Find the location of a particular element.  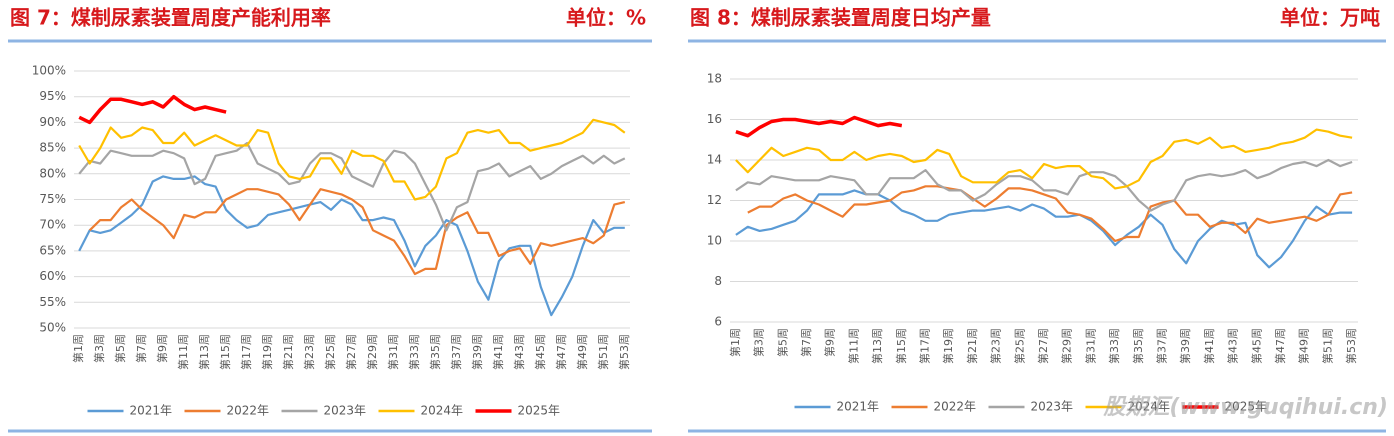

chart-title: 图 7：煤制尿素装置周度产能利用率 is located at coordinates (170, 18).